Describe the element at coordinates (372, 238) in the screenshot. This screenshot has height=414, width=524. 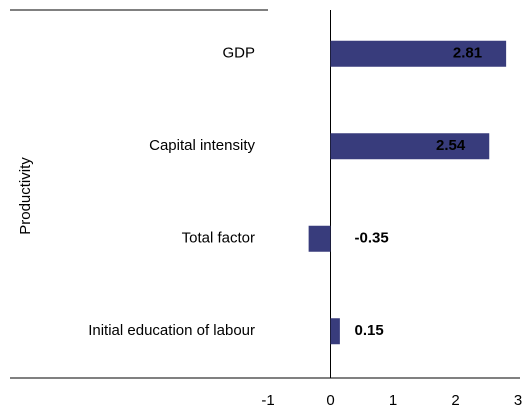
I see `value-label: -0.35` at that location.